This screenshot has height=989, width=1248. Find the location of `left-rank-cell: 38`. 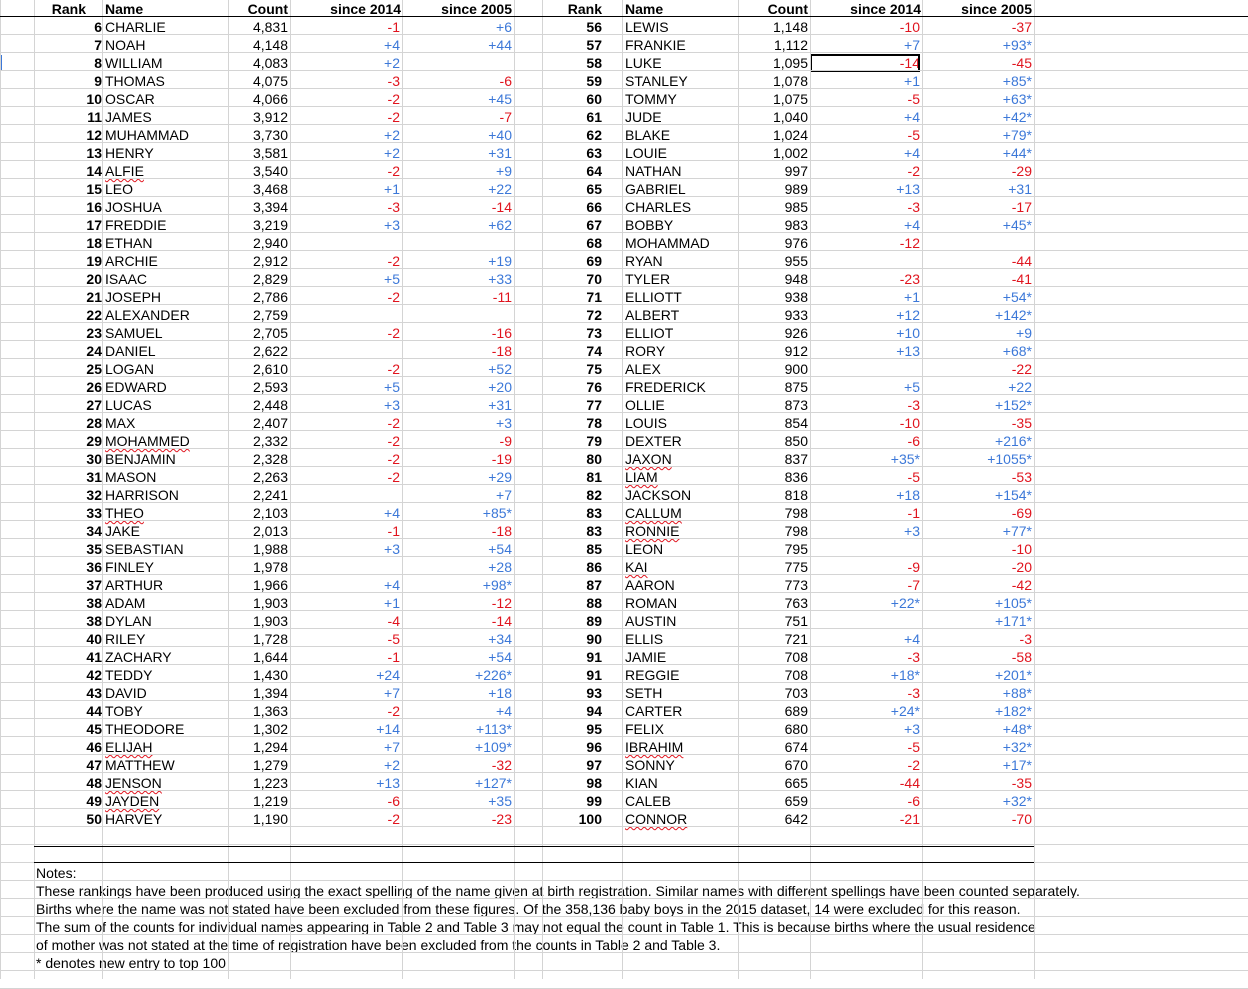

left-rank-cell: 38 is located at coordinates (94, 603).